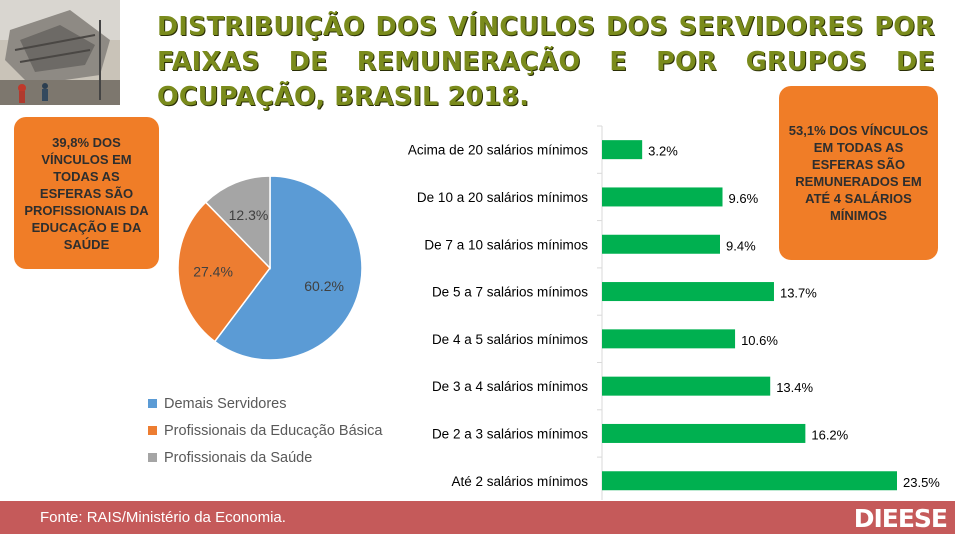 This screenshot has width=955, height=534. What do you see at coordinates (900, 518) in the screenshot?
I see `dieese-logo: DIEESE` at bounding box center [900, 518].